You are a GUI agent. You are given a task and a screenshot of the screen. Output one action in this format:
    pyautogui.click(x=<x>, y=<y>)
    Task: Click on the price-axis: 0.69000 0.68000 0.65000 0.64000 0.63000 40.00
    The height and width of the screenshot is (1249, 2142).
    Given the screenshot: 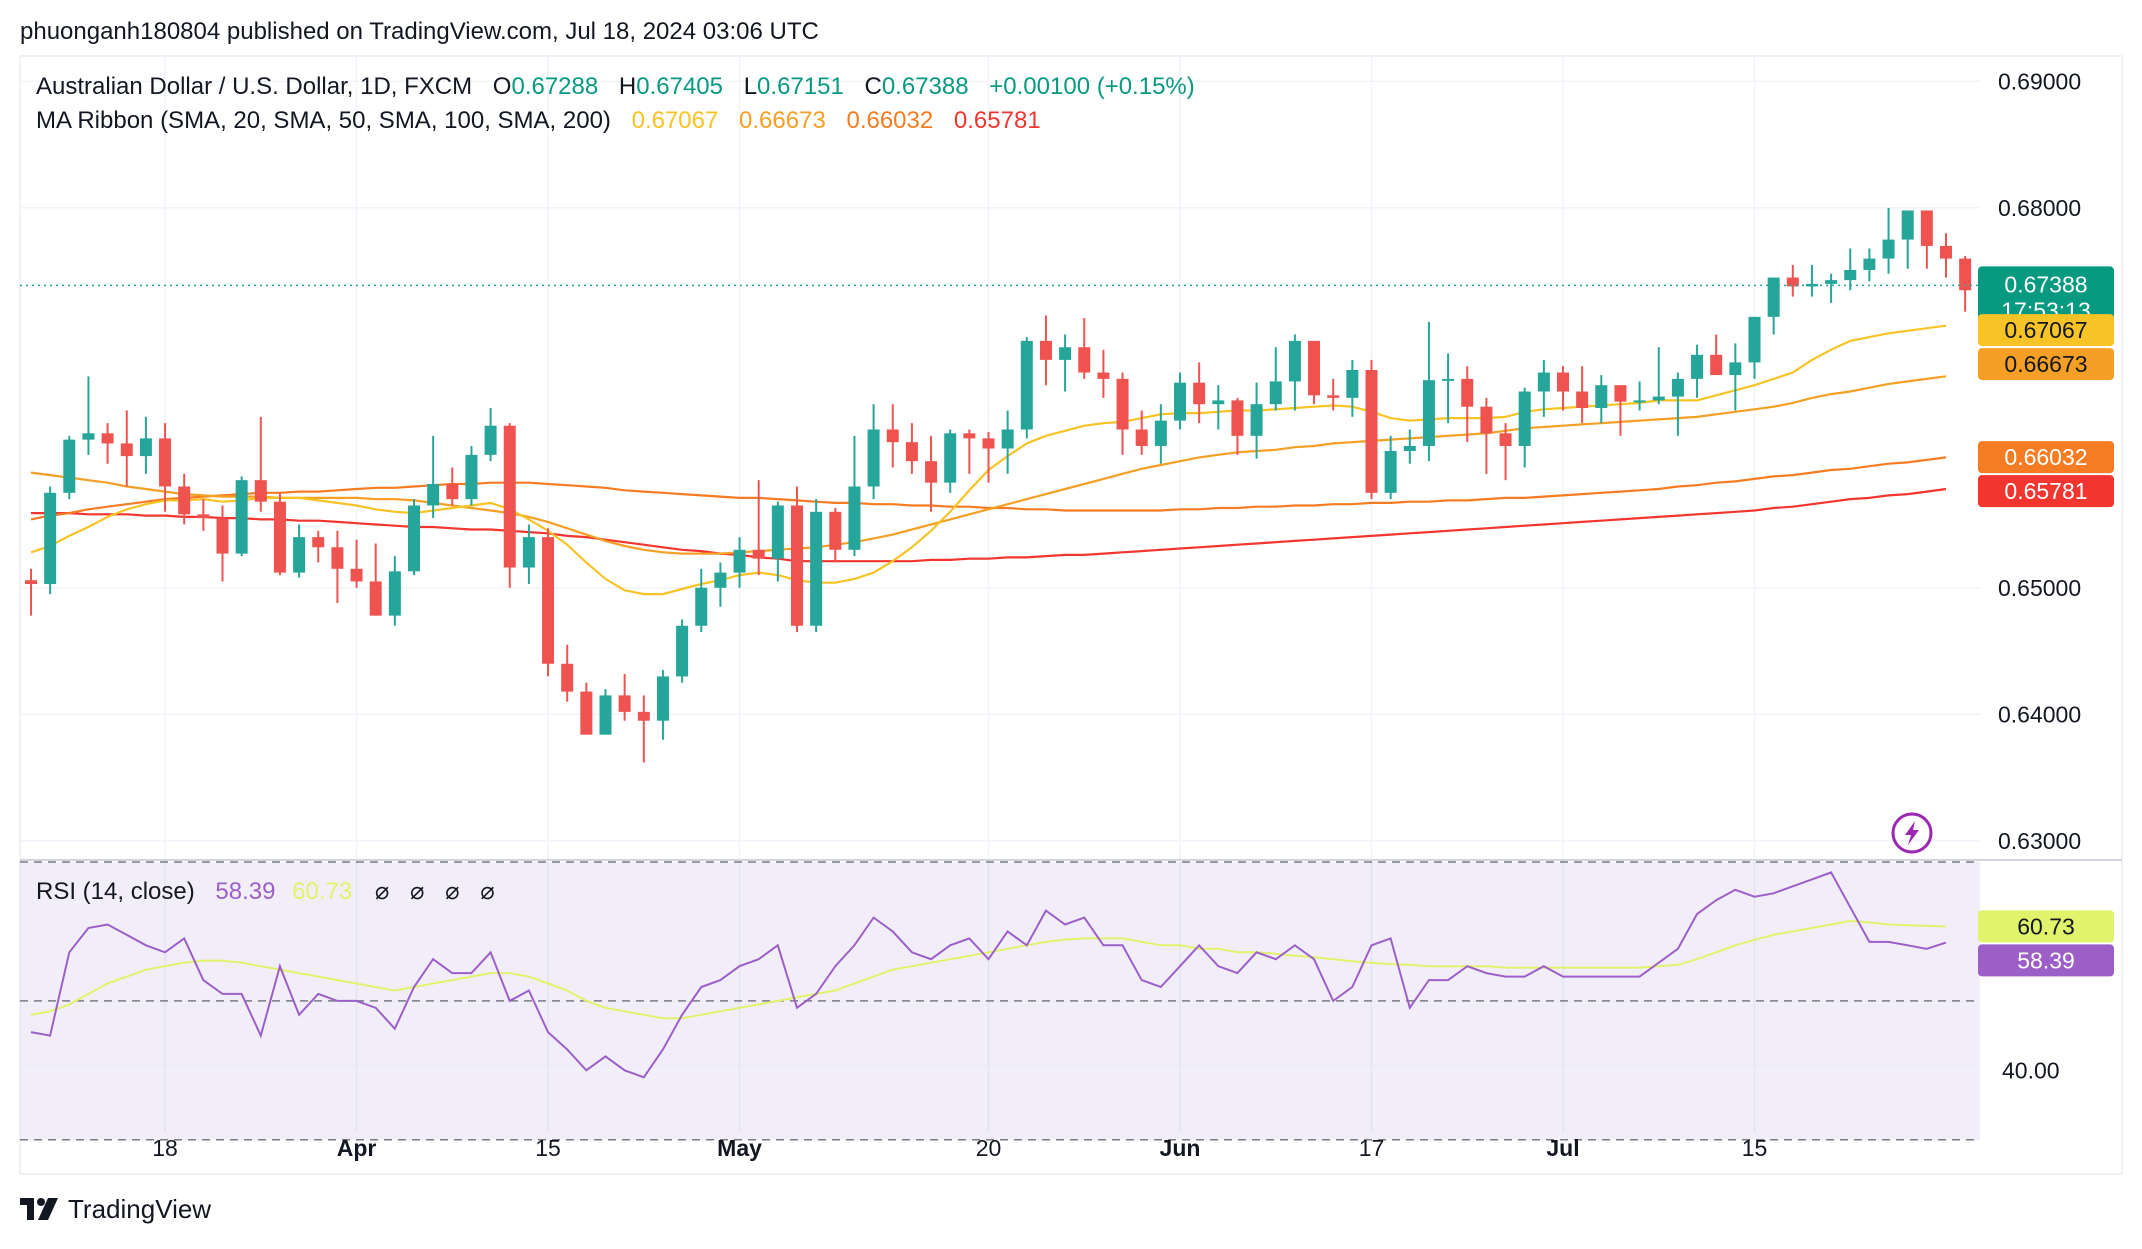 What is the action you would take?
    pyautogui.click(x=2039, y=575)
    